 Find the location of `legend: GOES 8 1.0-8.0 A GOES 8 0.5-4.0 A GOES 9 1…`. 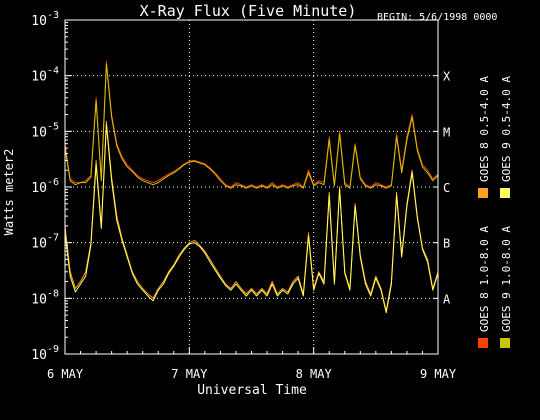

legend: GOES 8 1.0-8.0 A GOES 8 0.5-4.0 A GOES 9 1… is located at coordinates (495, 212).